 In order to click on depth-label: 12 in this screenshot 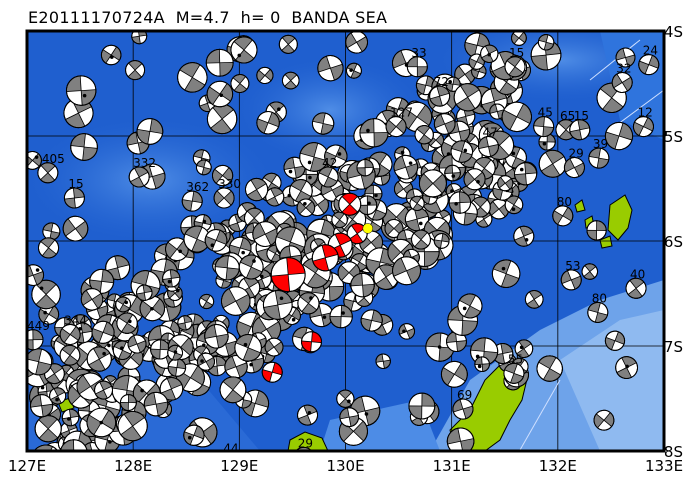, I will do `click(644, 113)`.